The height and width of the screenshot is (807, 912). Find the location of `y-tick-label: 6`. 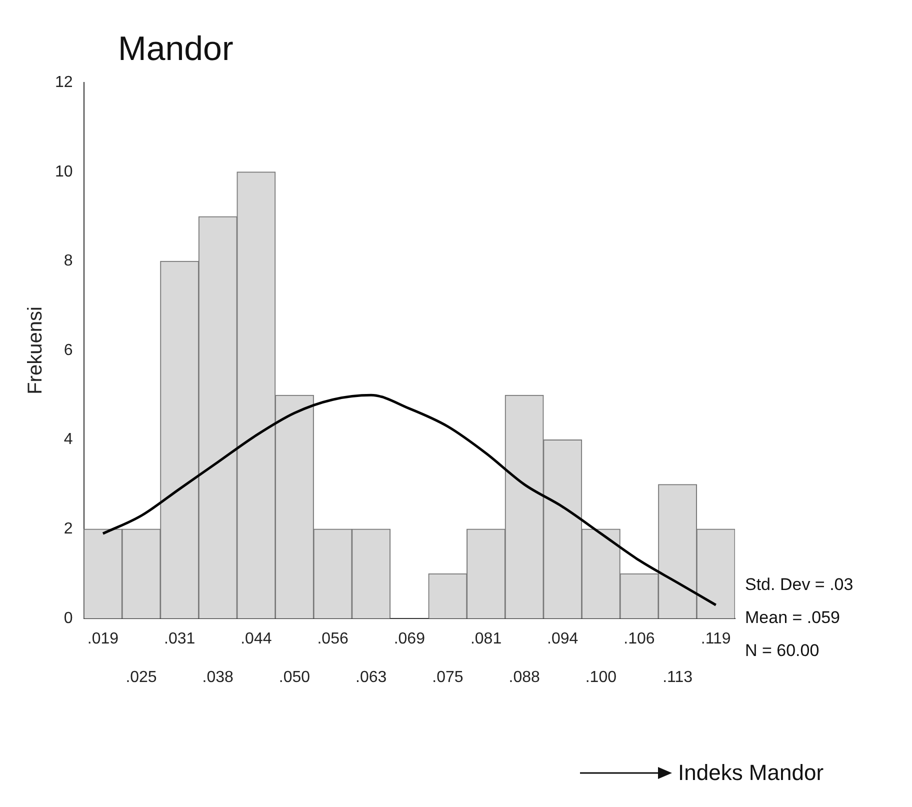

y-tick-label: 6 is located at coordinates (68, 350).